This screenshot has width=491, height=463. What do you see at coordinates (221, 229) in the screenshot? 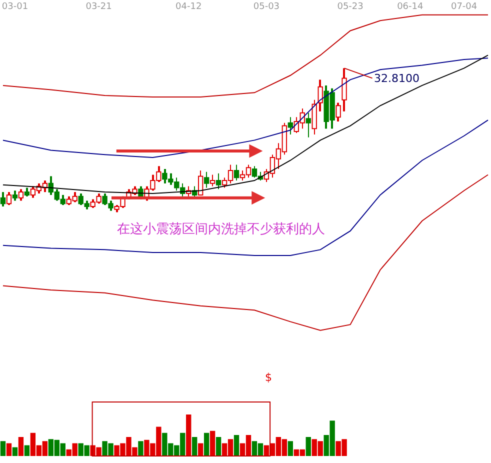
I see `text: 在这小震荡区间内洗掉不少获利的人` at bounding box center [221, 229].